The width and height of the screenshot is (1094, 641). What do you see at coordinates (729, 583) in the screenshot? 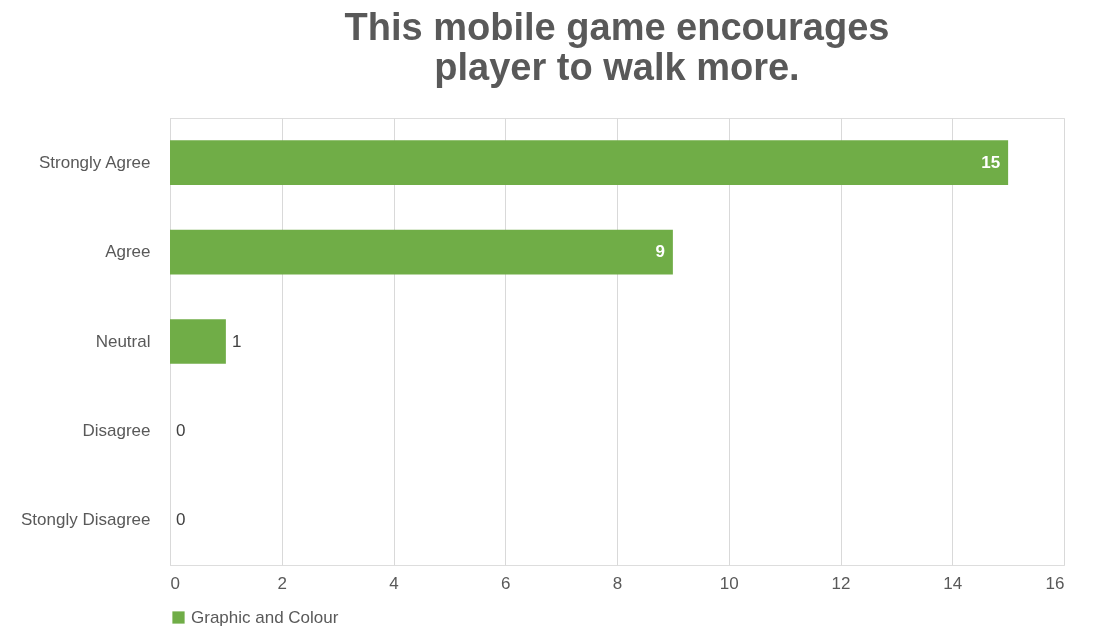
I see `x-tick-label: 10` at bounding box center [729, 583].